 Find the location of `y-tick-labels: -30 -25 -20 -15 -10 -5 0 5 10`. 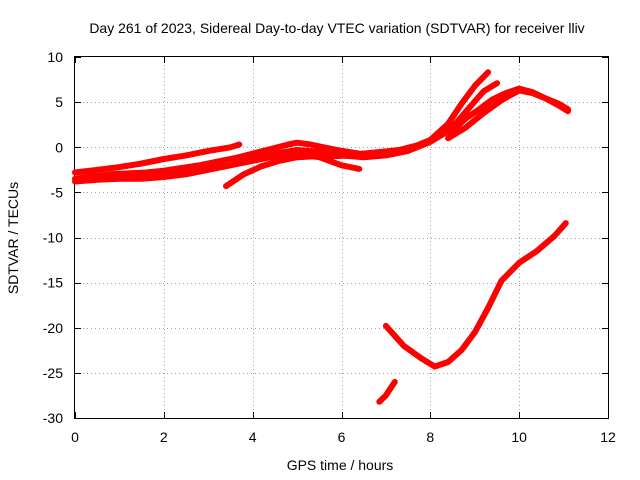

y-tick-labels: -30 -25 -20 -15 -10 -5 0 5 10 is located at coordinates (53, 237).